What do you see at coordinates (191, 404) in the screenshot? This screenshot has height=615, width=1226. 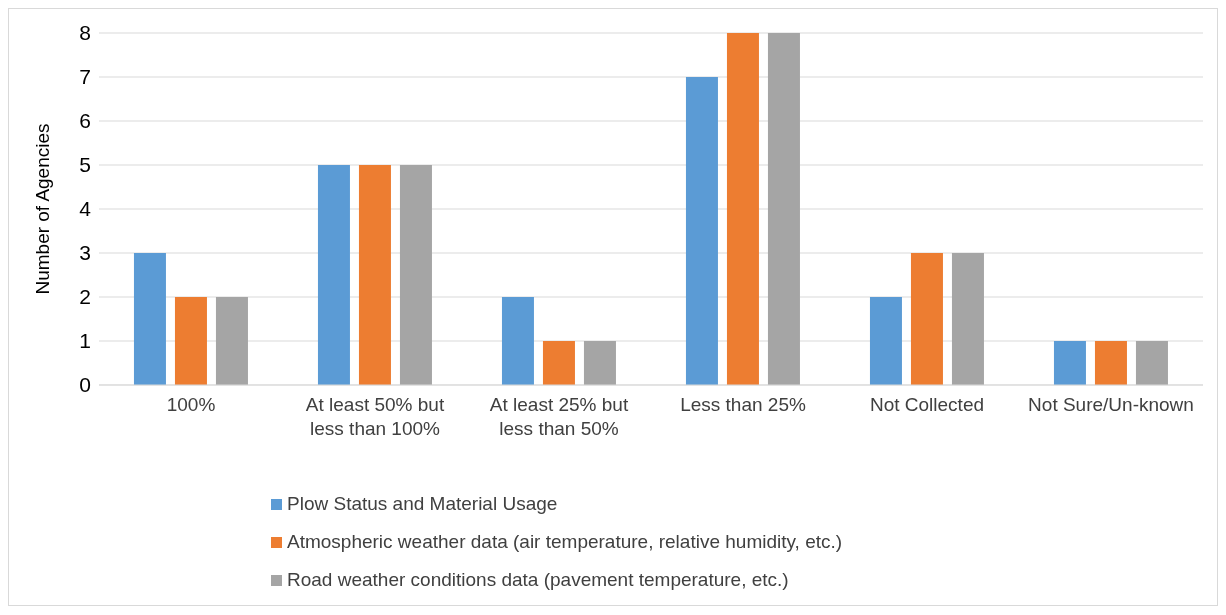 I see `x-tick-label: 100%` at bounding box center [191, 404].